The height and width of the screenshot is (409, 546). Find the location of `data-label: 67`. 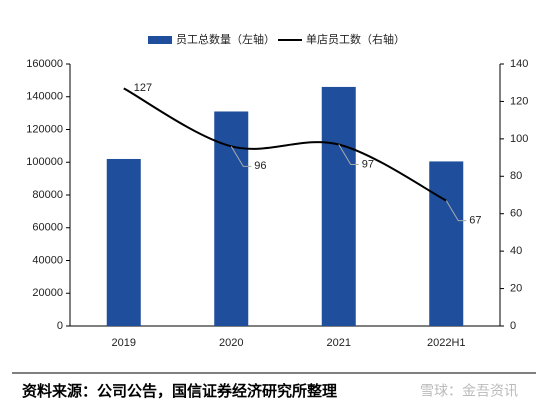

data-label: 67 is located at coordinates (475, 221).